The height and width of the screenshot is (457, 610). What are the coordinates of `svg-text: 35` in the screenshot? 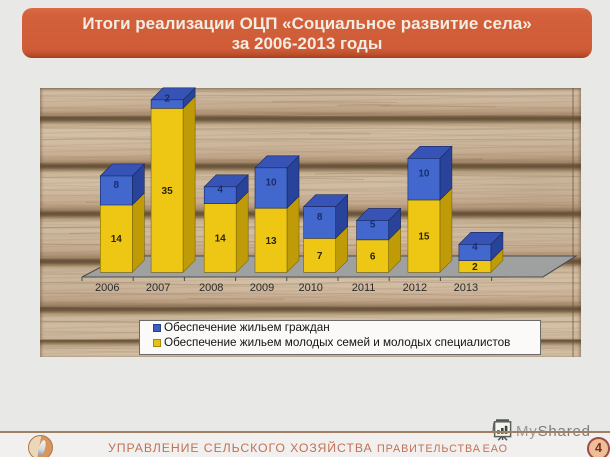 It's located at (168, 191).